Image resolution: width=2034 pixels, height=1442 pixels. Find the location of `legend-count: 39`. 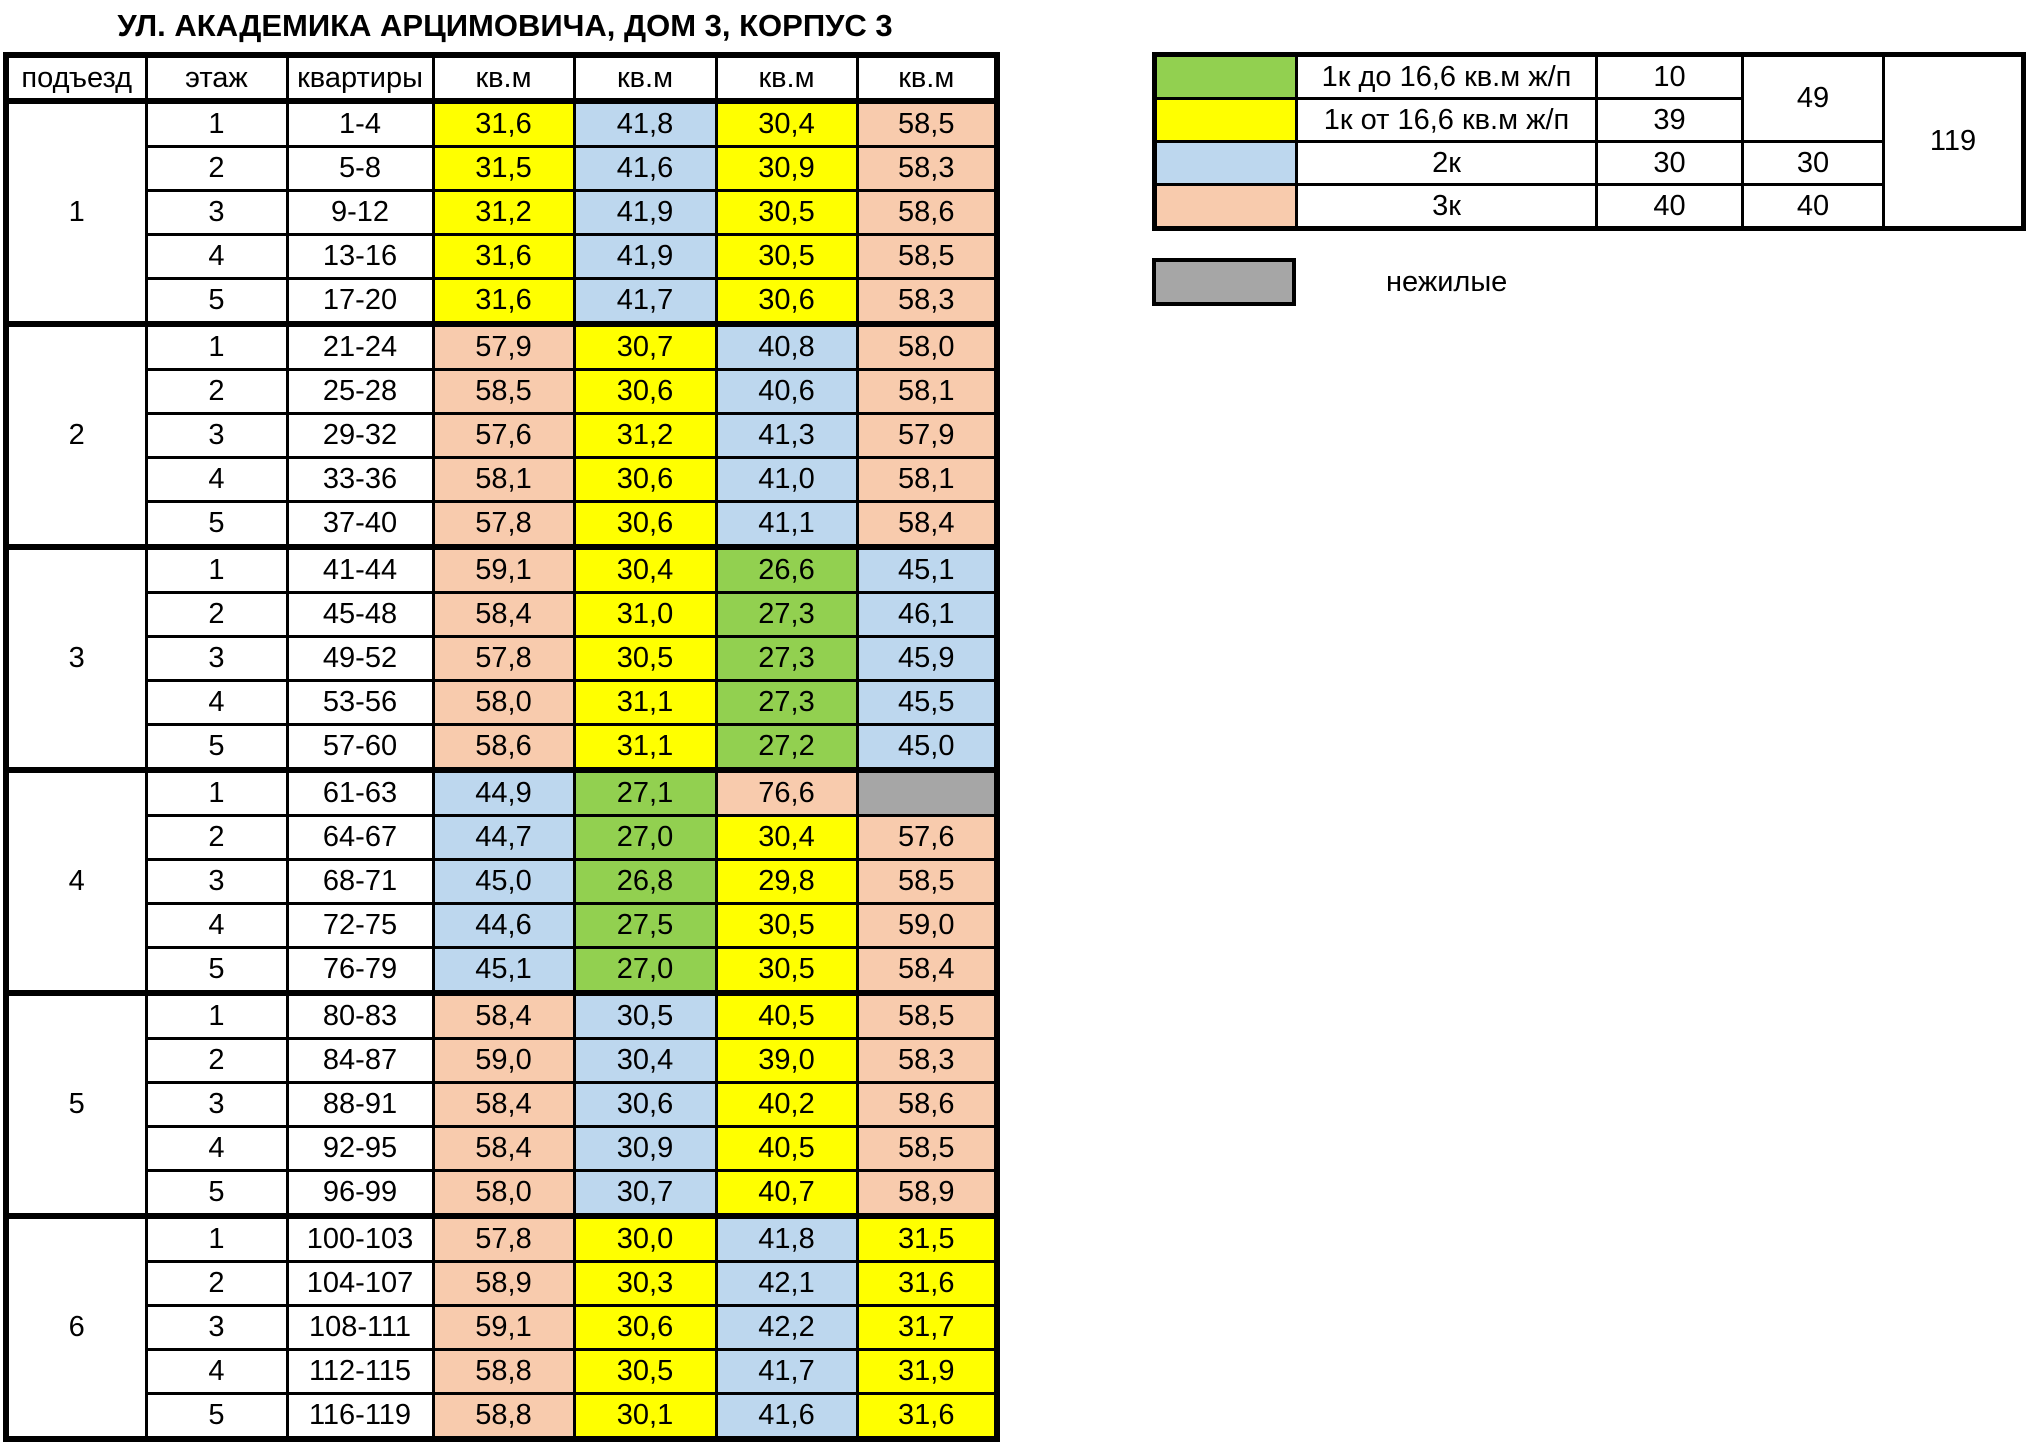

legend-count: 39 is located at coordinates (1669, 120).